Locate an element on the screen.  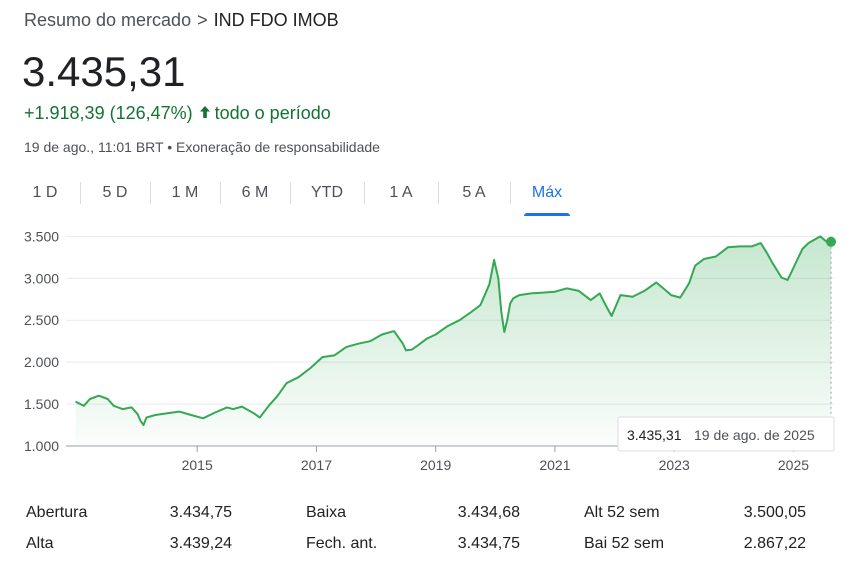
stat-low: Baixa 3.434,68 is located at coordinates (413, 513).